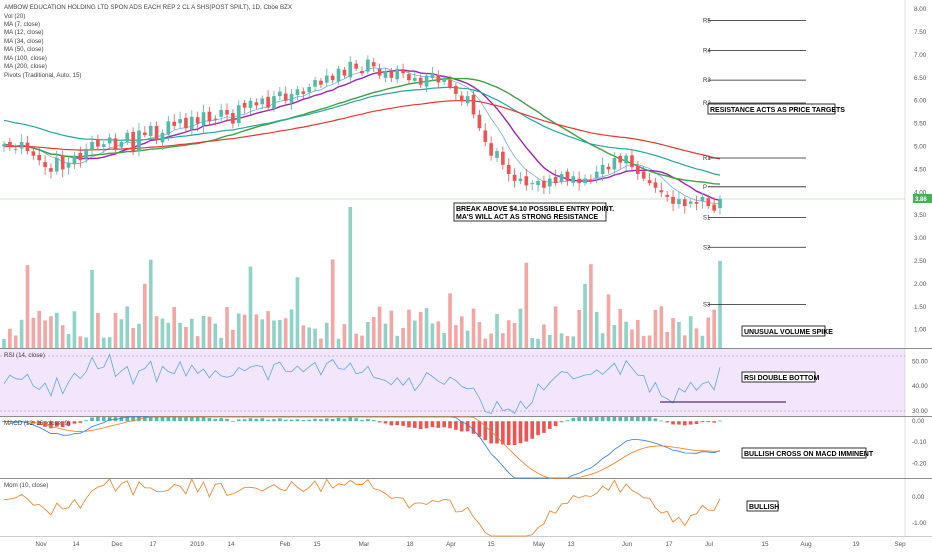  What do you see at coordinates (918, 275) in the screenshot?
I see `right-axis` at bounding box center [918, 275].